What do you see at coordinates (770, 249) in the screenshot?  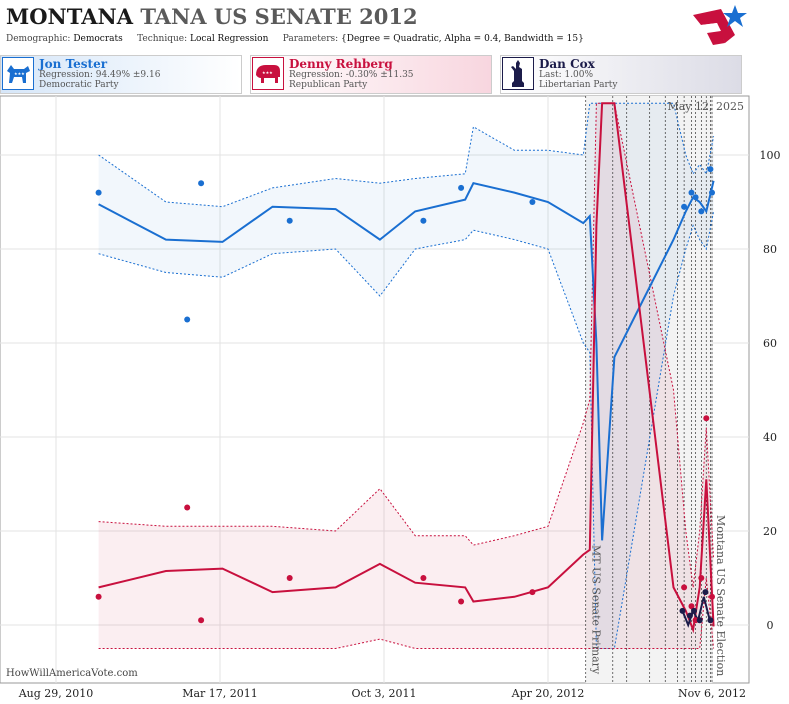 I see `y-tick-label: 80` at bounding box center [770, 249].